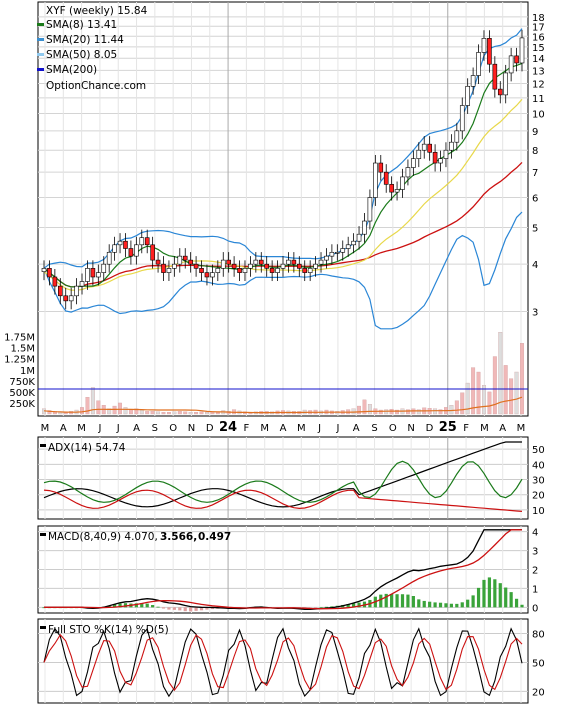 The width and height of the screenshot is (566, 706). I want to click on month-label: N, so click(191, 428).